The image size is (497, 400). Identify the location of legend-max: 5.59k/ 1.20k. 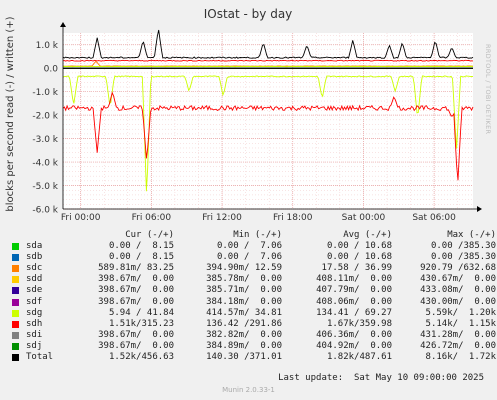
(460, 312).